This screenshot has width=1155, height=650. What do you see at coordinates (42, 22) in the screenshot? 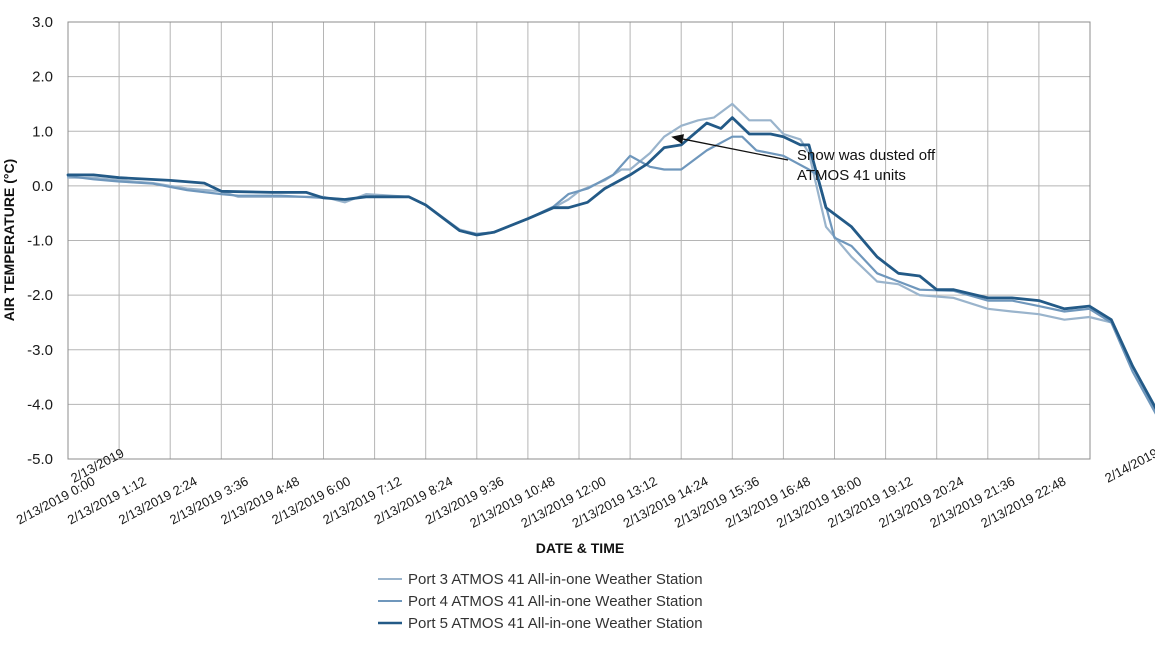
I see `y-tick-label: 3.0` at bounding box center [42, 22].